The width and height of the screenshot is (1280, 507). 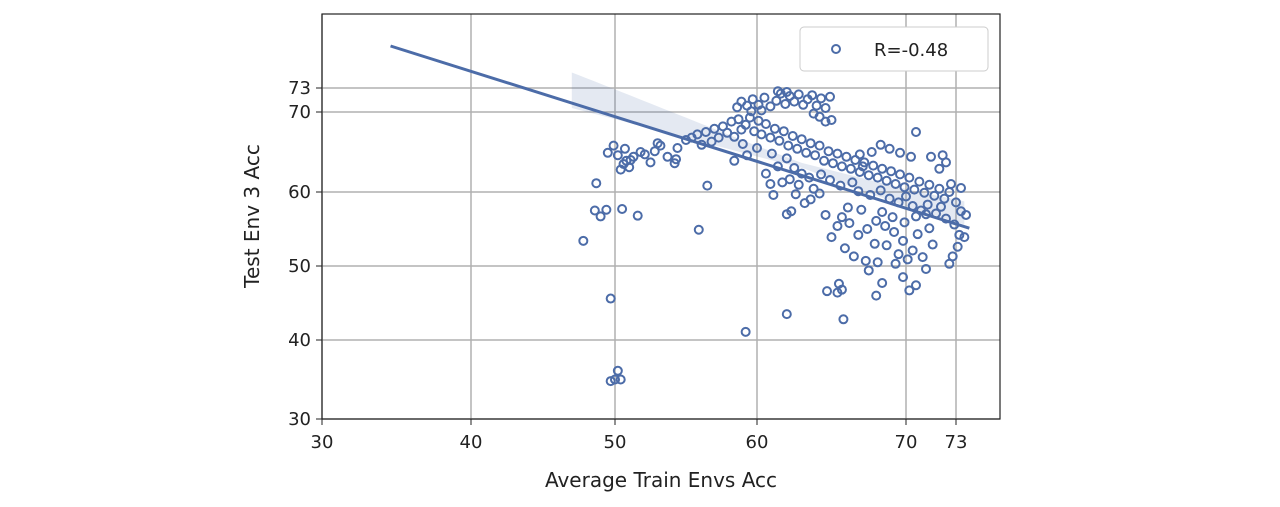 I want to click on y-tick-label: 50, so click(x=299, y=266).